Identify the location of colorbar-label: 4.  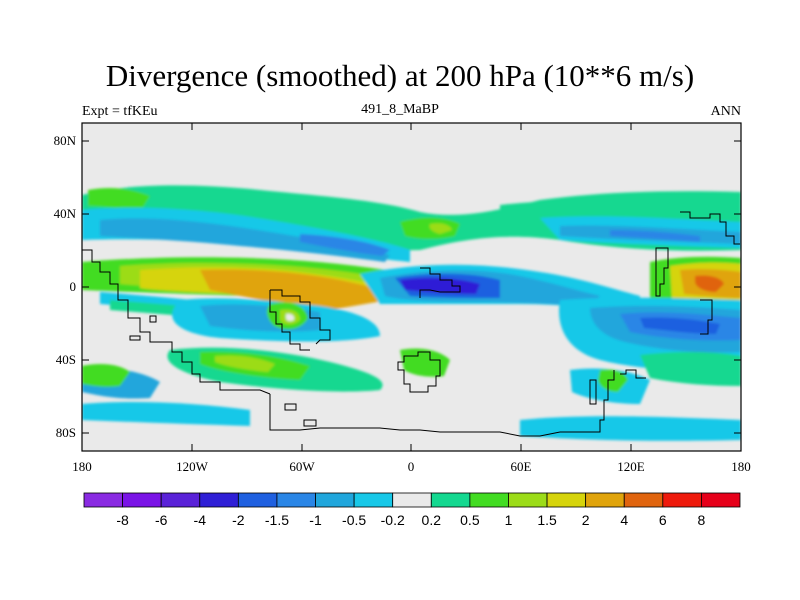
(624, 520).